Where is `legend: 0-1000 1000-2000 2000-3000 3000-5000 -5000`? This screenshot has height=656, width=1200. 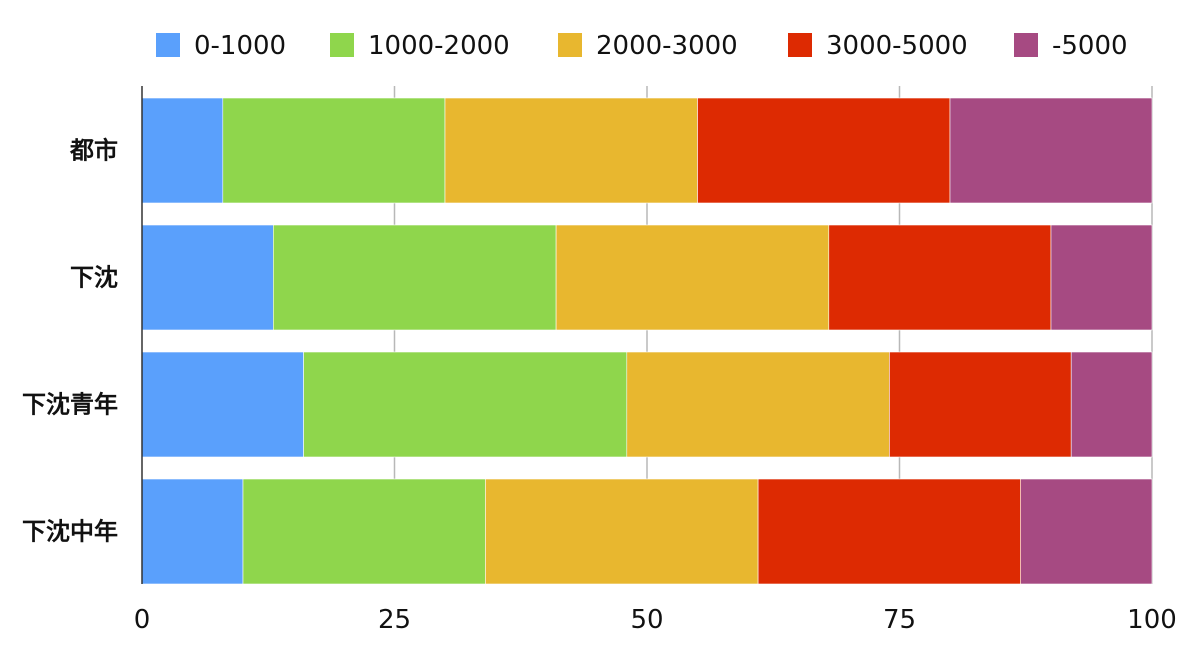
legend: 0-1000 1000-2000 2000-3000 3000-5000 -5000 is located at coordinates (642, 46).